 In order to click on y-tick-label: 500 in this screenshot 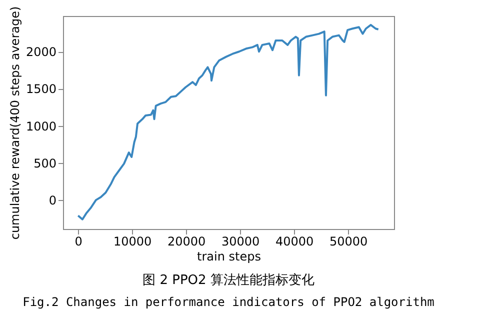, I will do `click(45, 163)`.